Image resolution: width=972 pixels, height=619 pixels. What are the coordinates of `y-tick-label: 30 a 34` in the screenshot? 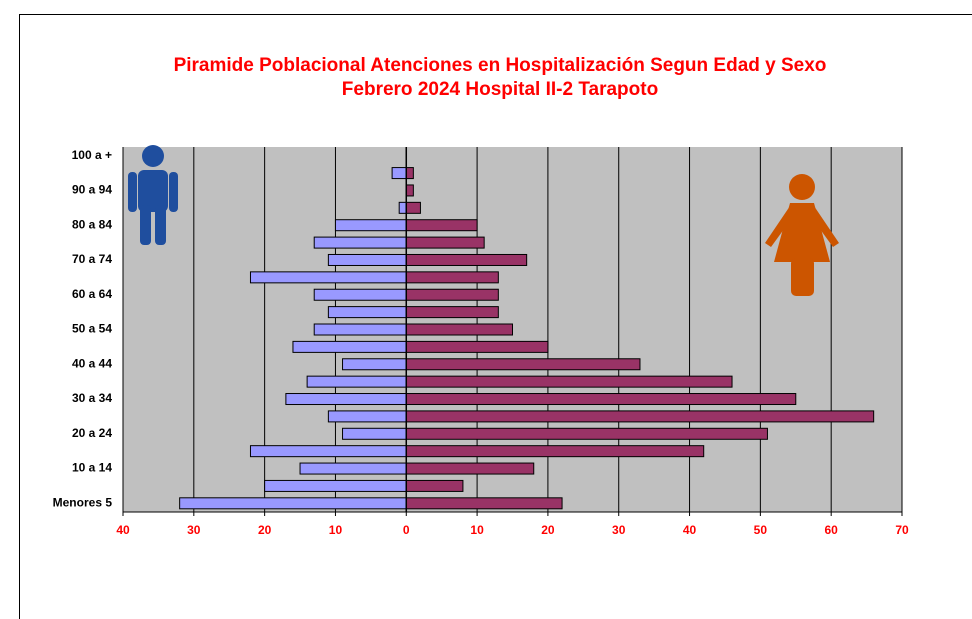 It's located at (92, 398).